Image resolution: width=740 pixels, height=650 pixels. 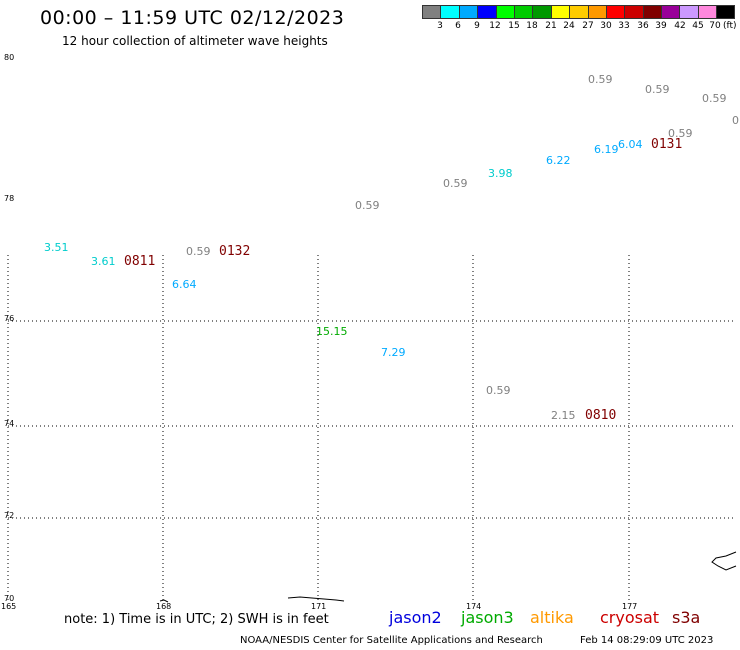 What do you see at coordinates (332, 331) in the screenshot?
I see `wave-height-value: 15.15` at bounding box center [332, 331].